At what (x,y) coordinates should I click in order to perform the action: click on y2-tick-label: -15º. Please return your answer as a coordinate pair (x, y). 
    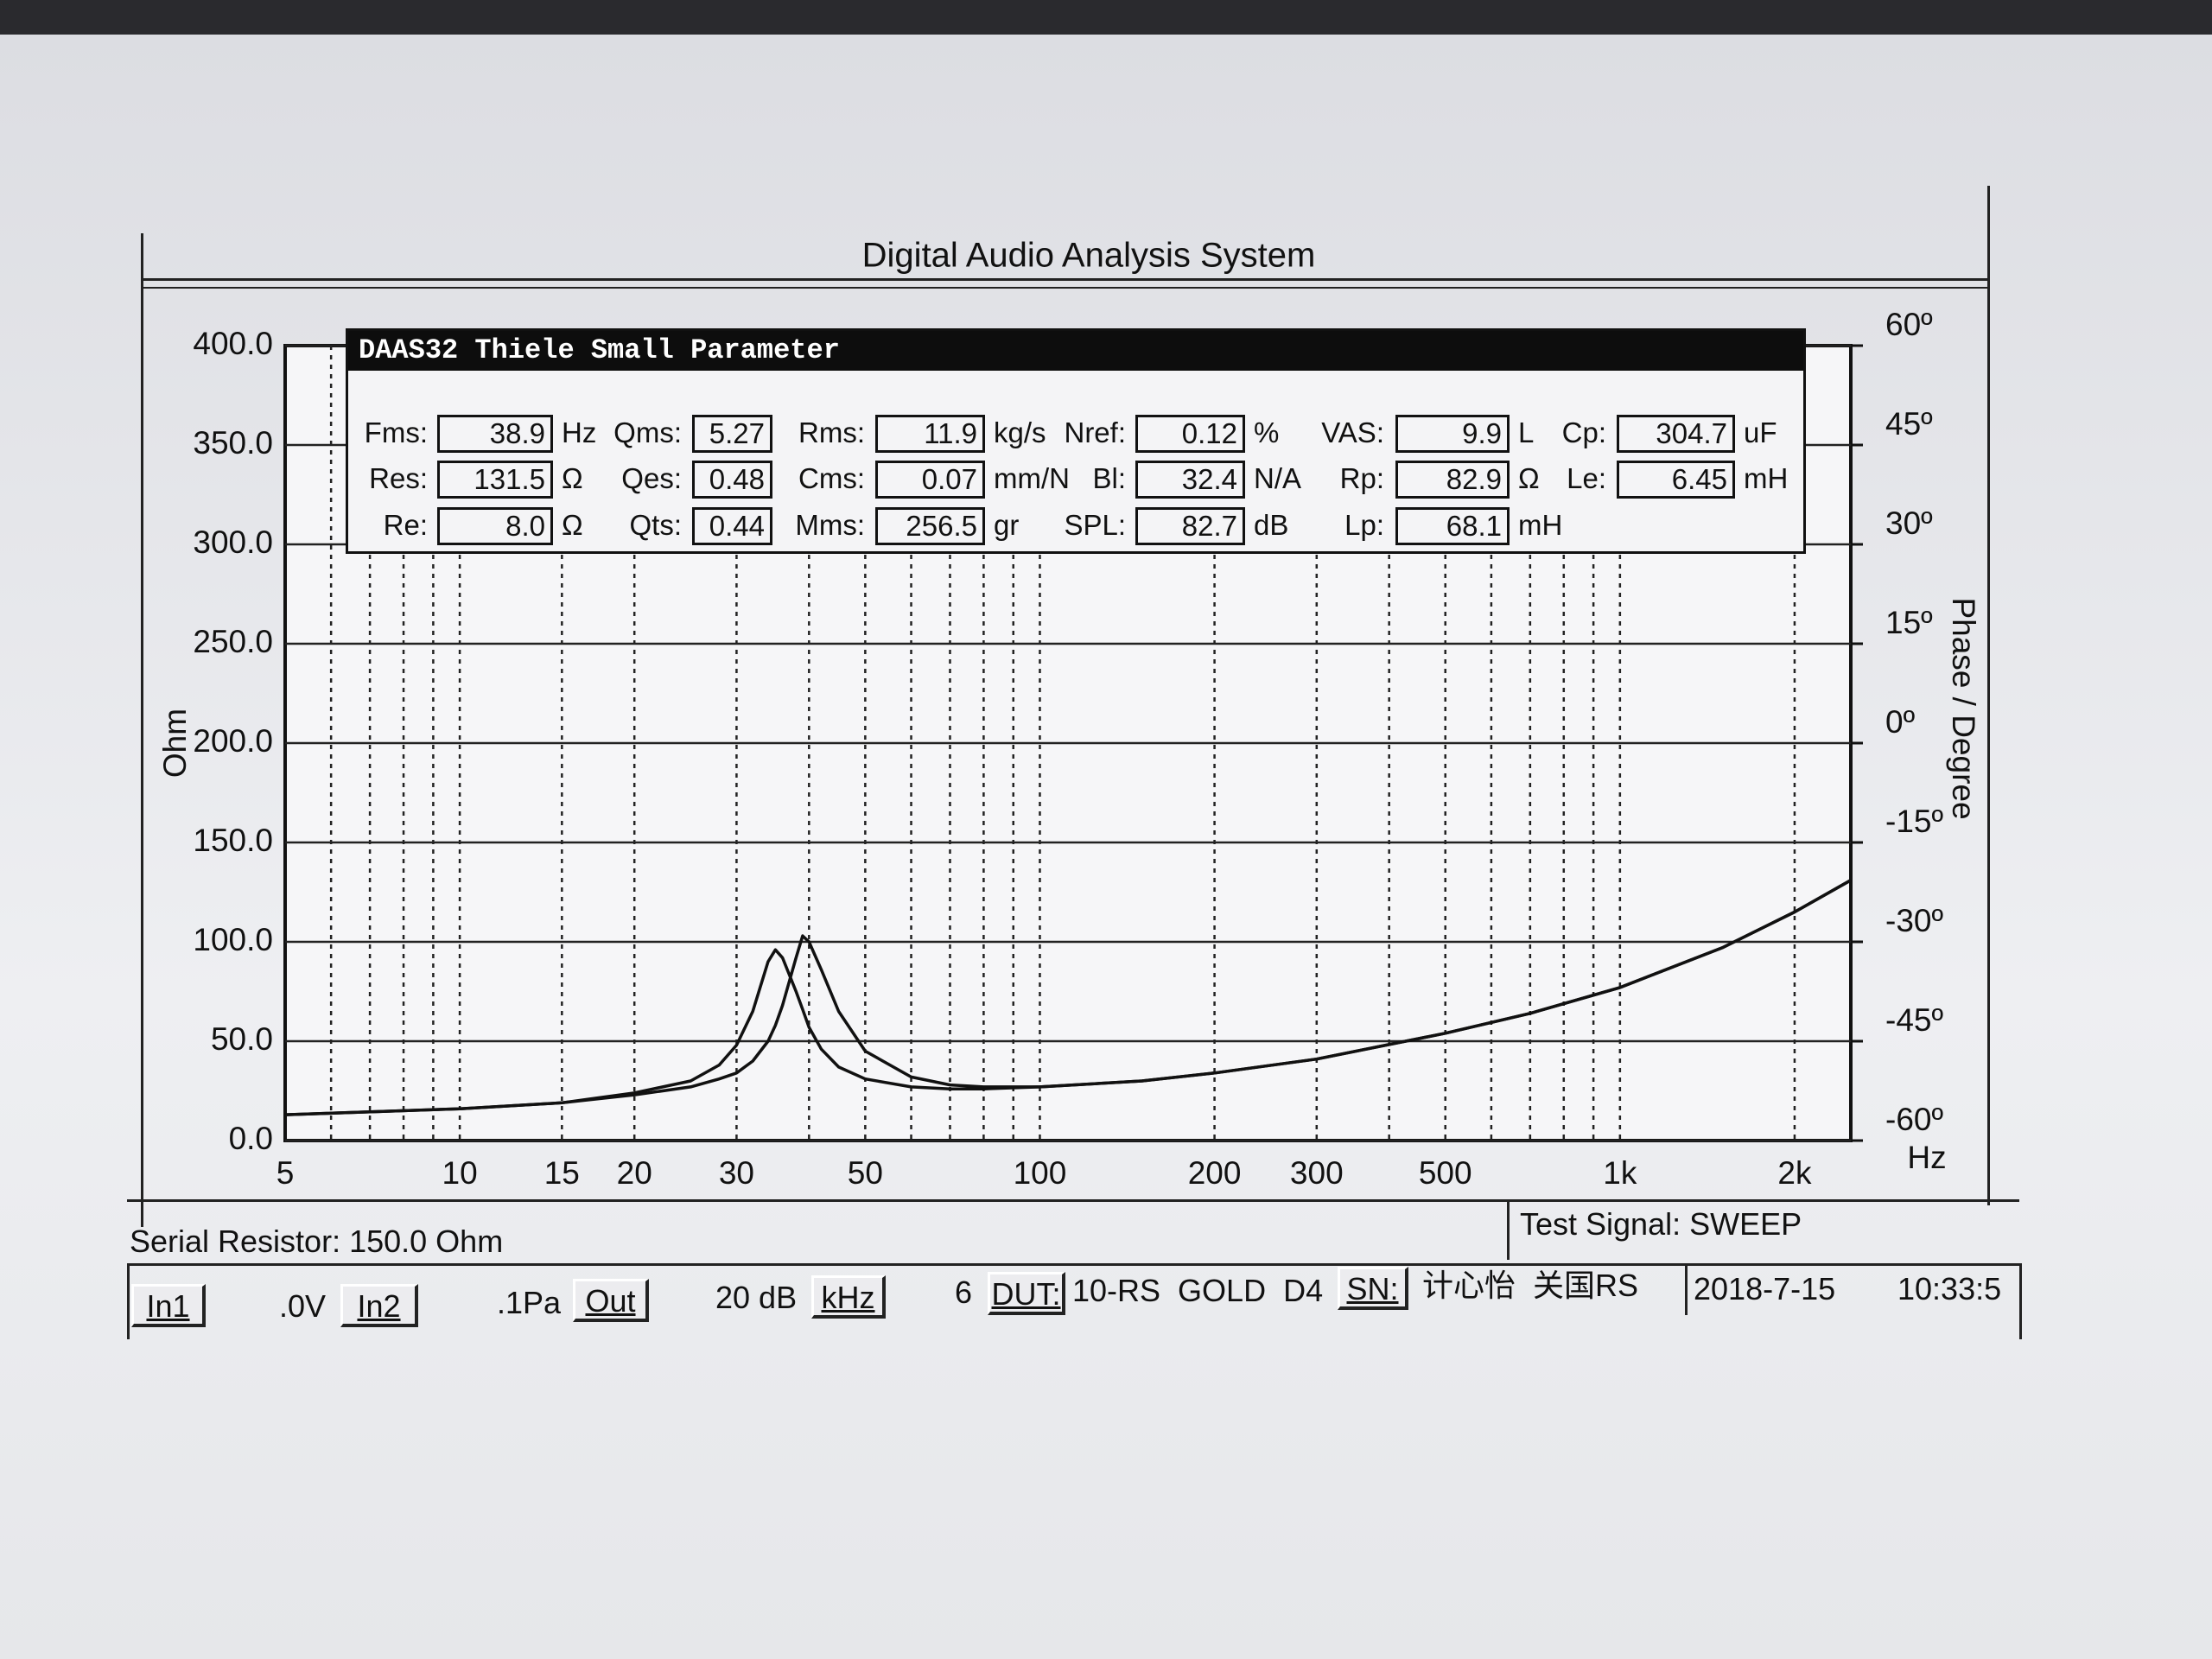
    Looking at the image, I should click on (1914, 821).